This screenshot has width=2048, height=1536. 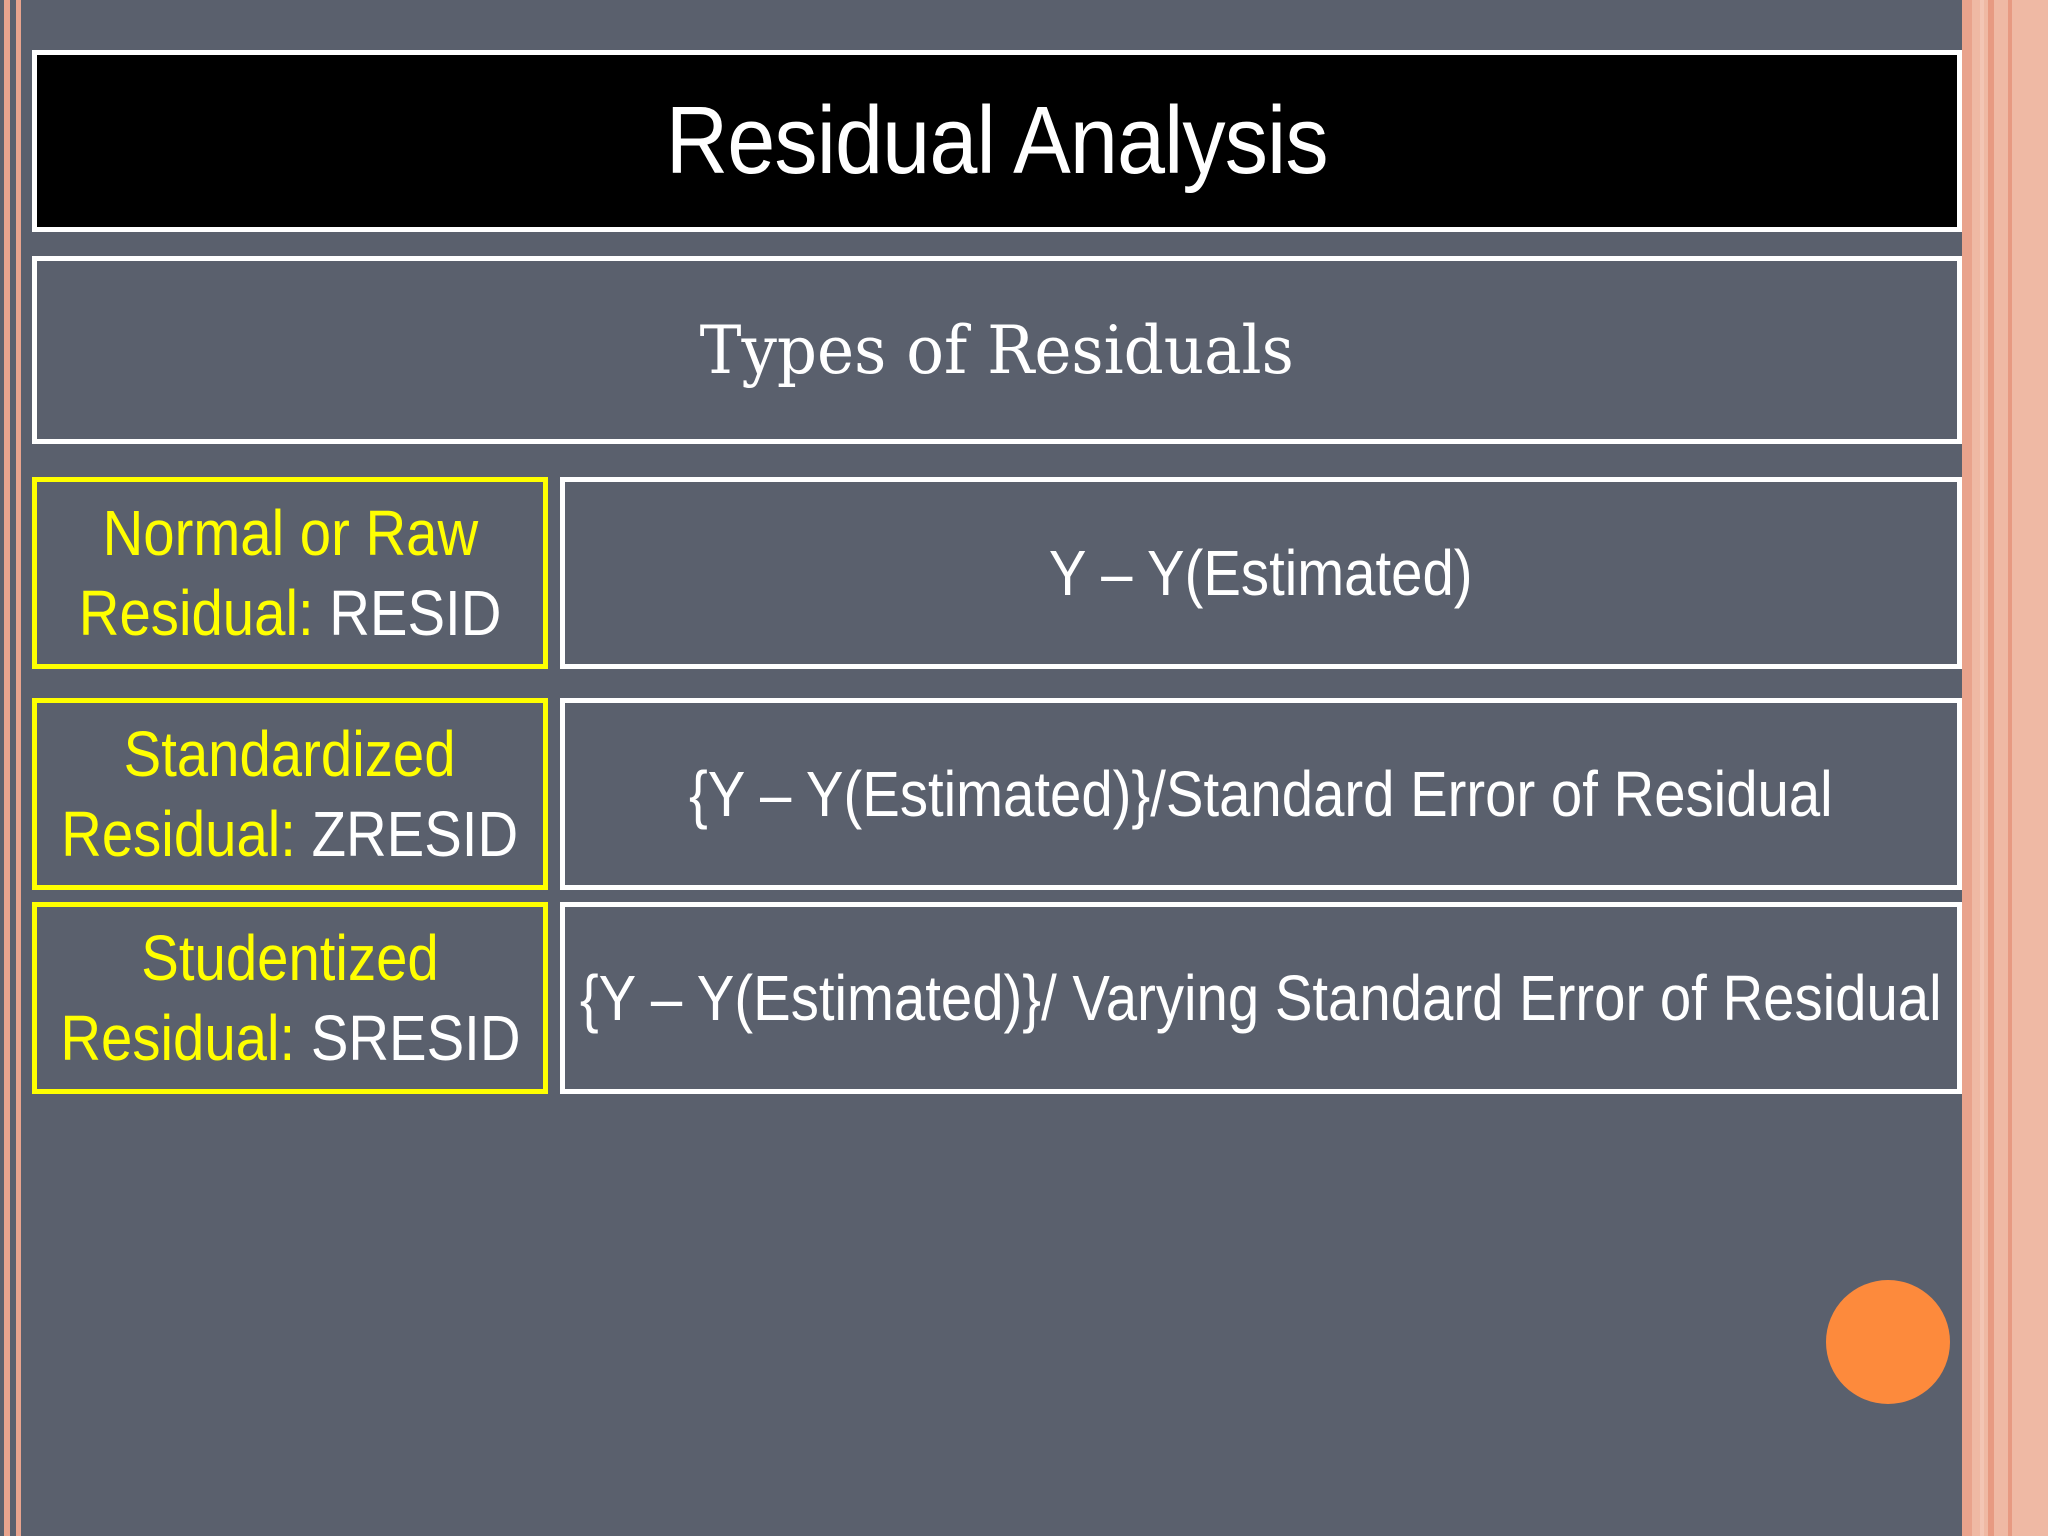 I want to click on residual-type-label-raw: Normal or Raw Residual: RESID, so click(x=290, y=573).